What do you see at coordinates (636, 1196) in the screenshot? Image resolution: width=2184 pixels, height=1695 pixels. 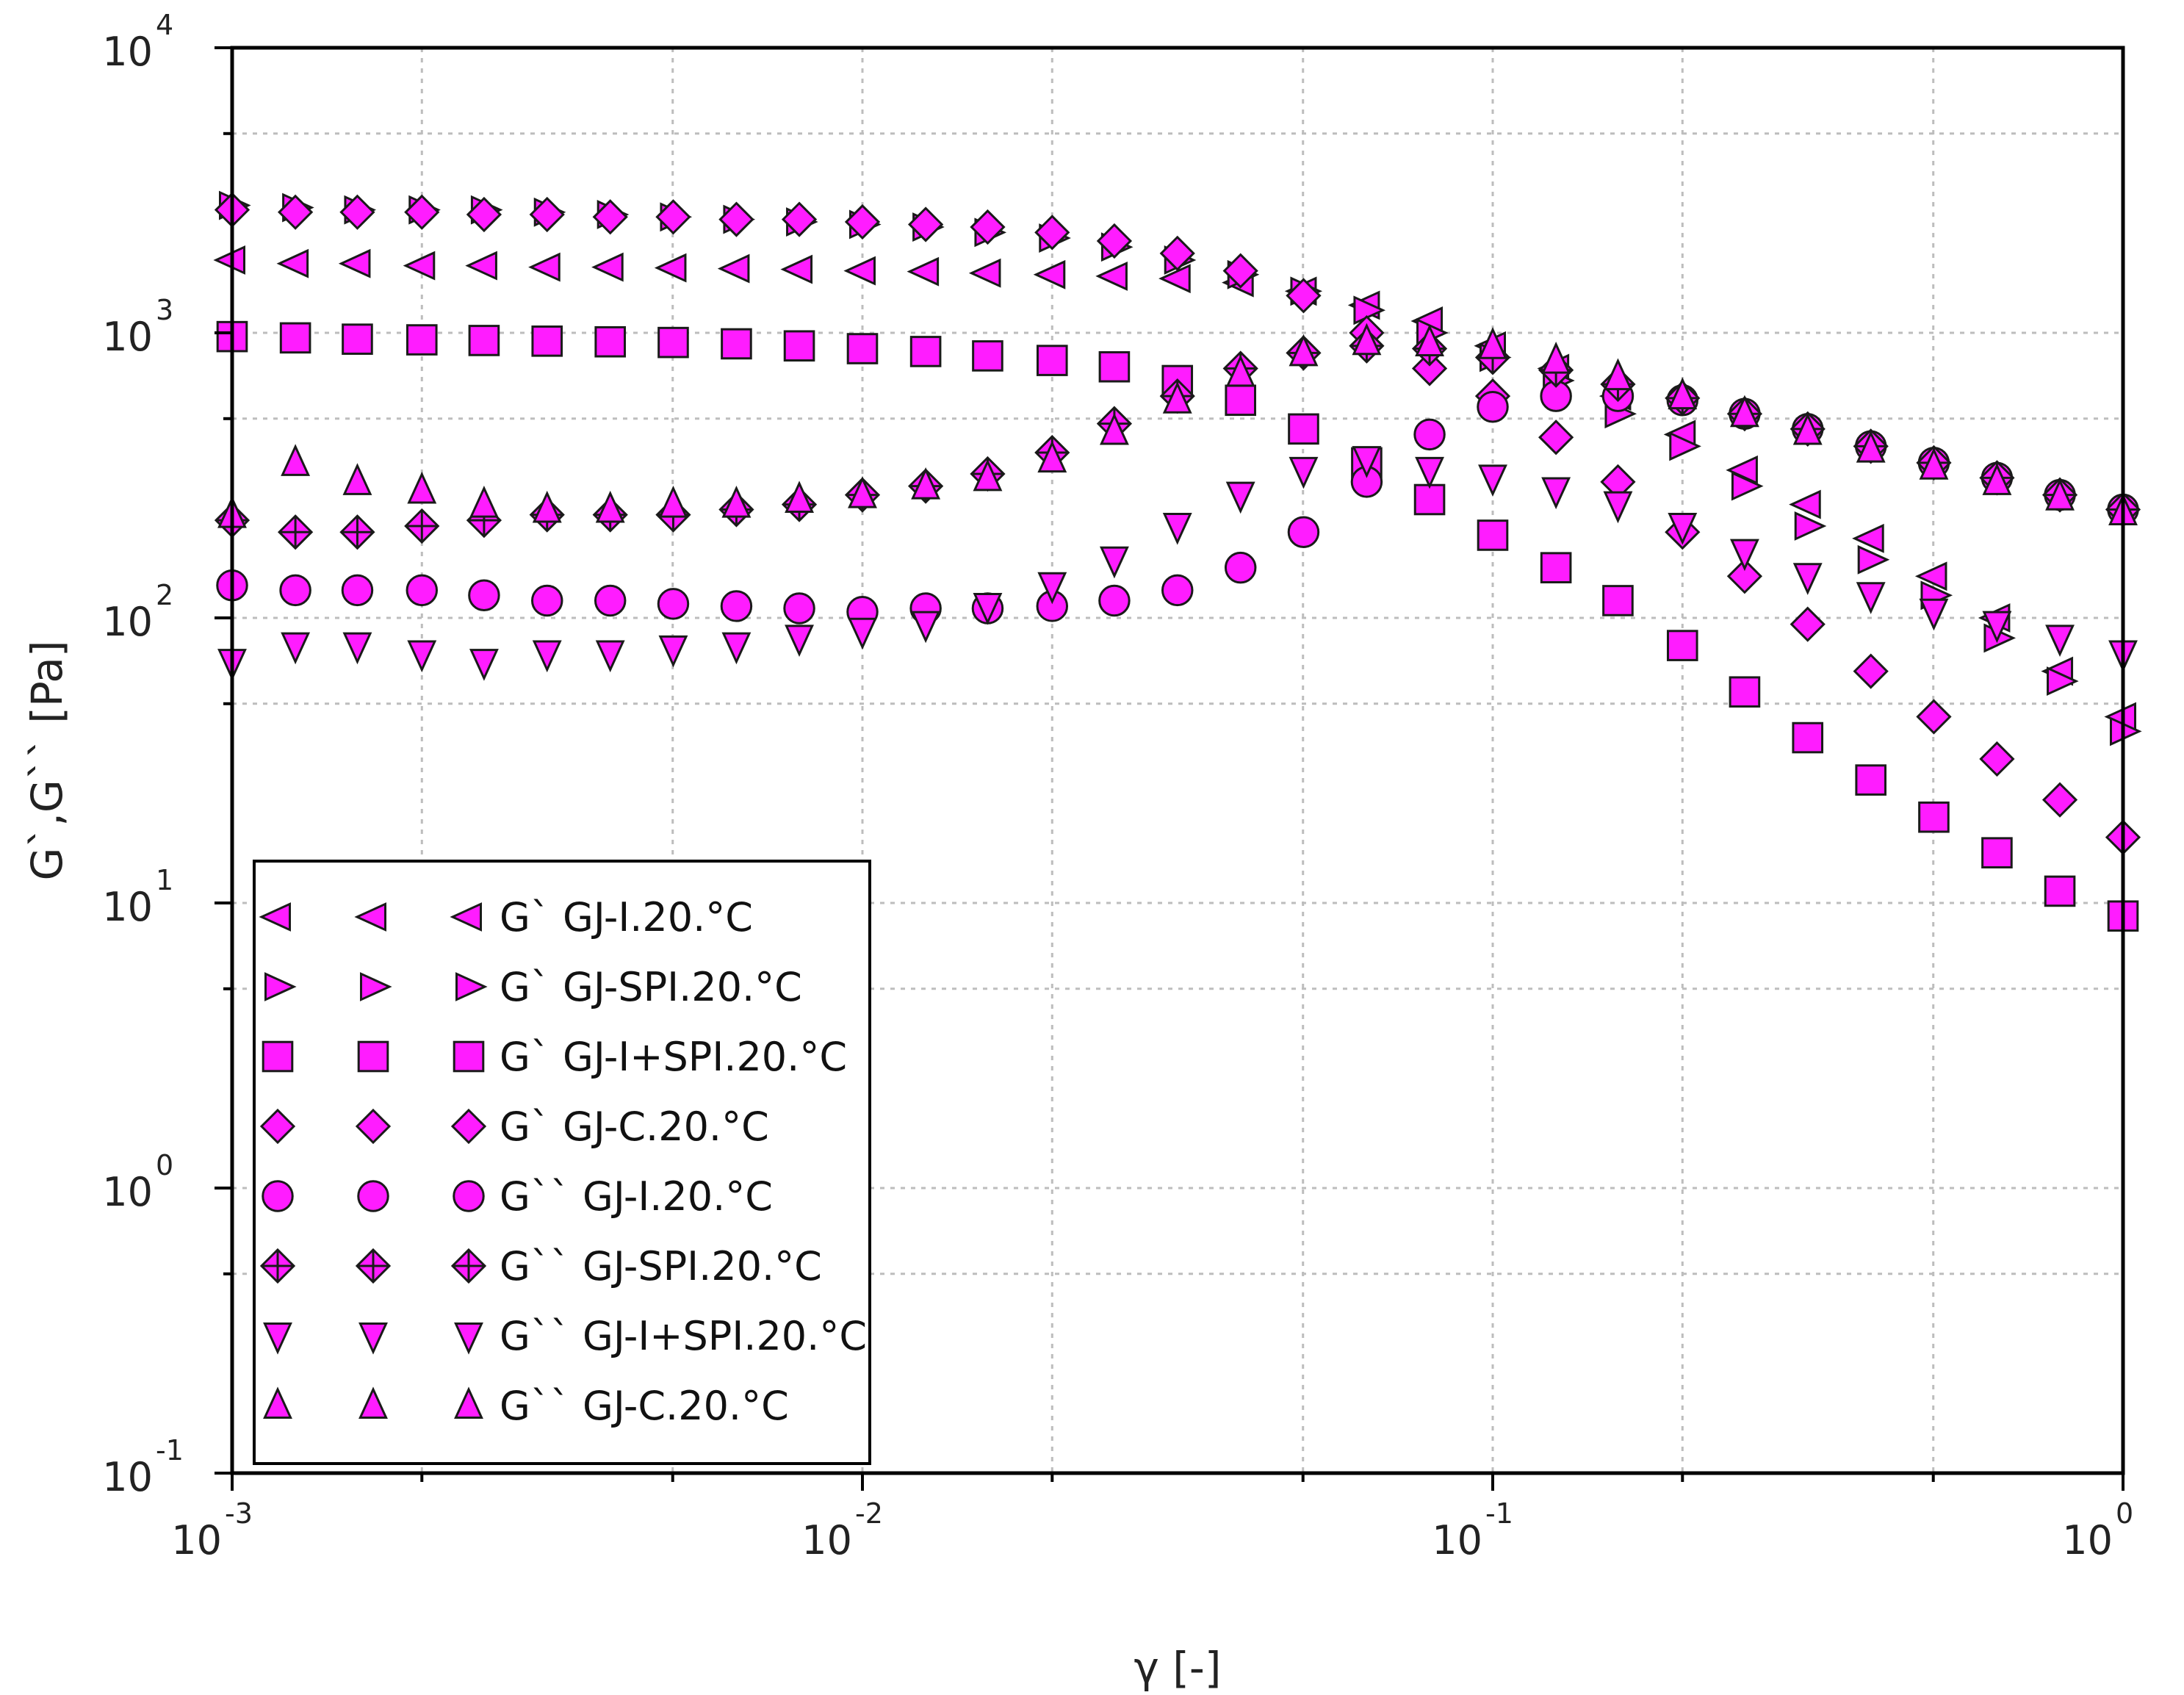 I see `legend-label: G`` GJ-I.20.°C` at bounding box center [636, 1196].